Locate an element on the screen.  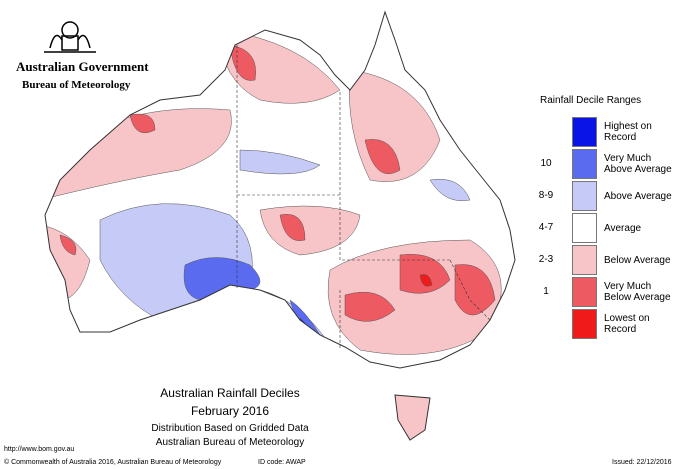
footer-issued: Issued: 22/12/2016 is located at coordinates (642, 462).